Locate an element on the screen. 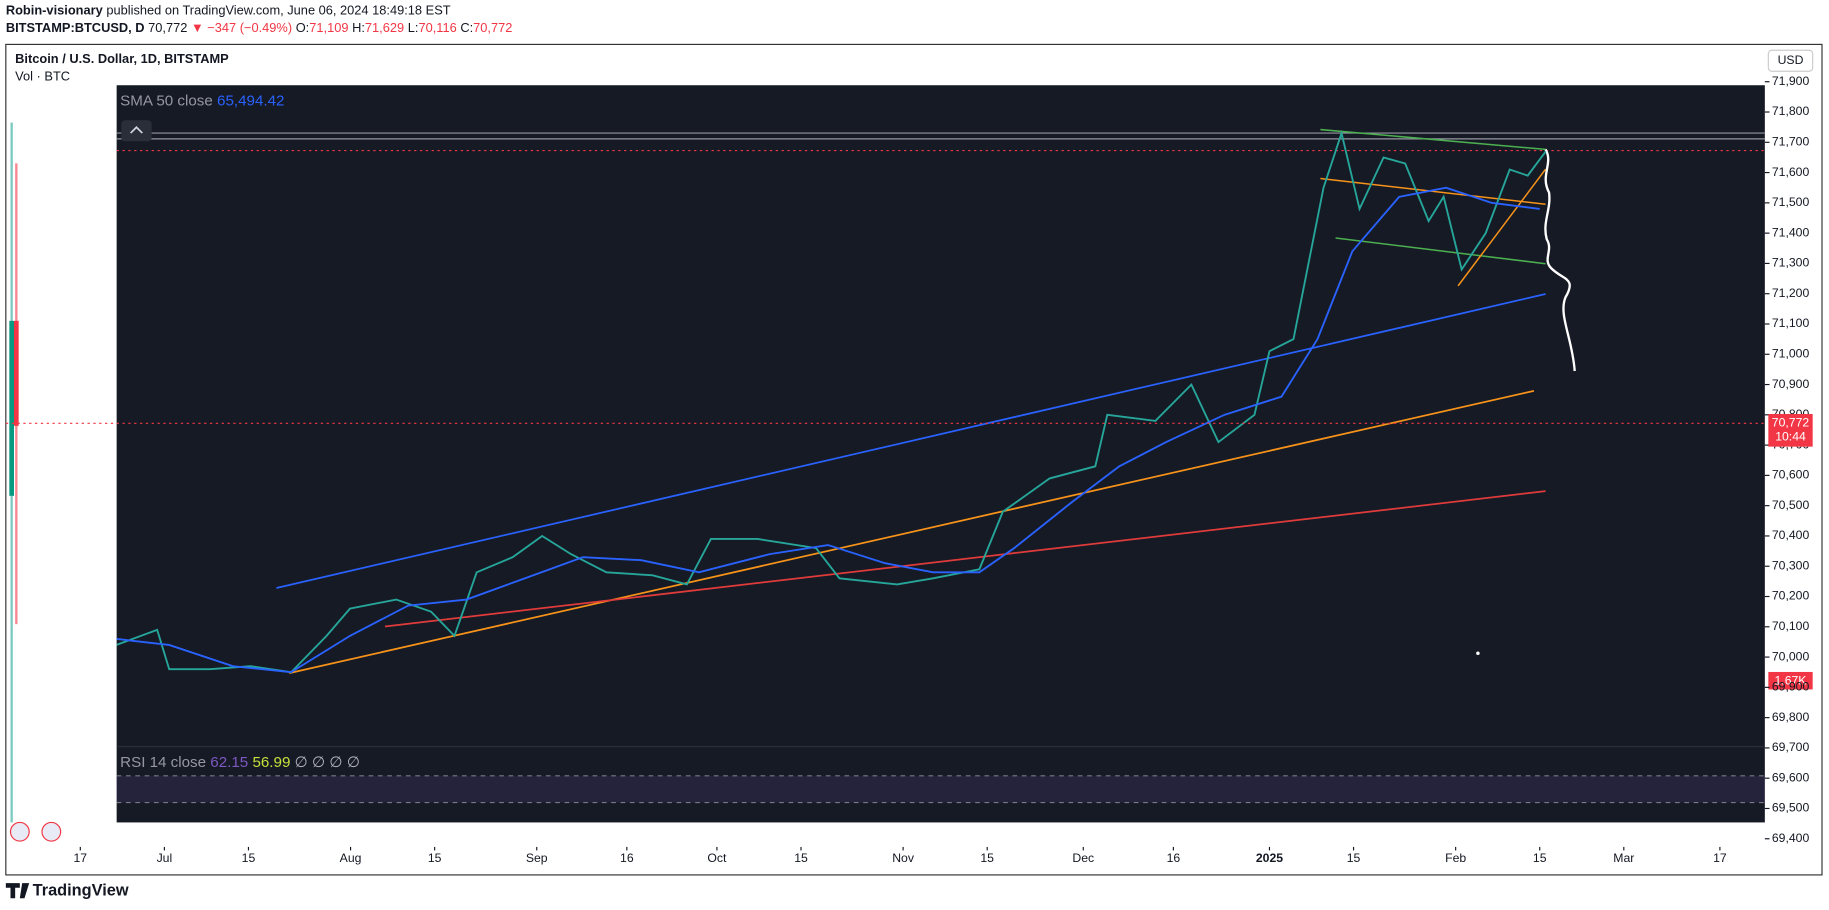 This screenshot has width=1829, height=910. rsi-legend: RSI 14 close 62.15 56.99 ∅ ∅ ∅ ∅ is located at coordinates (240, 762).